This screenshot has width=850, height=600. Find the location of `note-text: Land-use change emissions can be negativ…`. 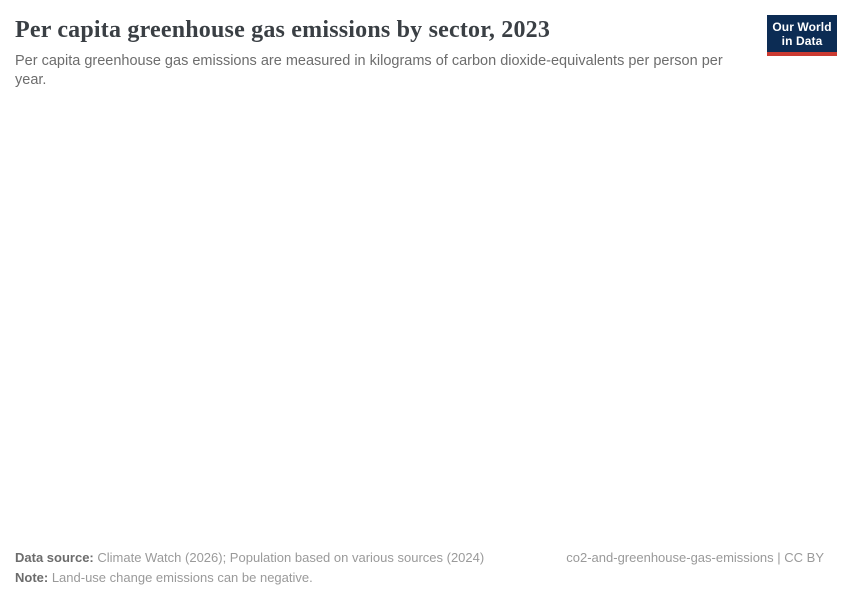

note-text: Land-use change emissions can be negativ… is located at coordinates (180, 577).